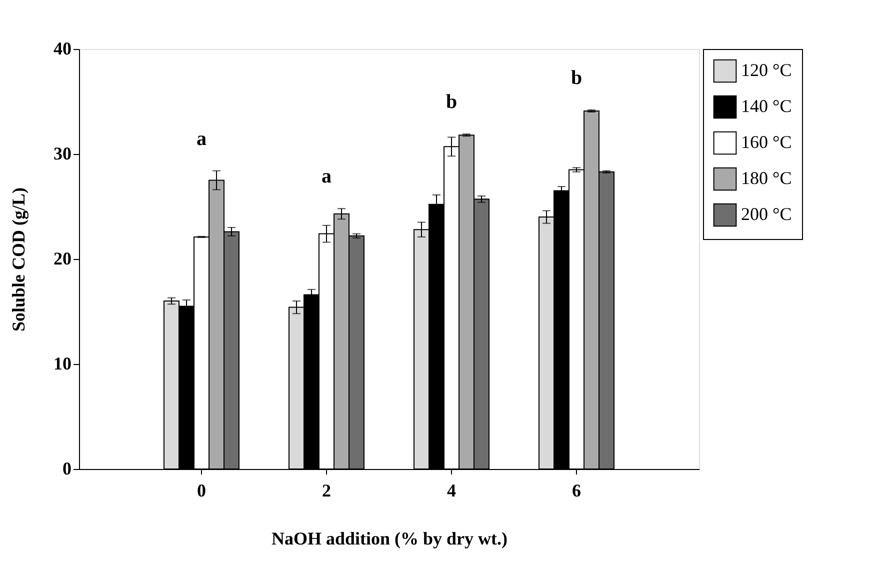 Image resolution: width=894 pixels, height=566 pixels. What do you see at coordinates (766, 178) in the screenshot?
I see `legend-label: 180 °C` at bounding box center [766, 178].